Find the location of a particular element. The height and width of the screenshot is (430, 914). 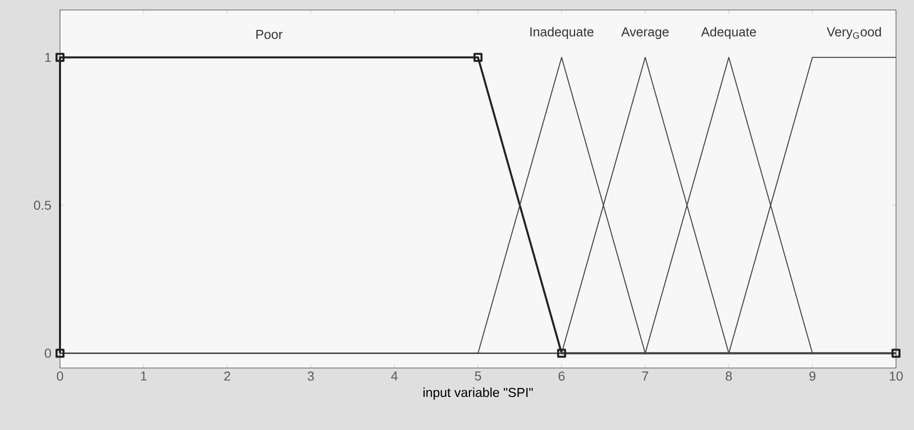

series-label: Very$_{G}$ood is located at coordinates (853, 33).